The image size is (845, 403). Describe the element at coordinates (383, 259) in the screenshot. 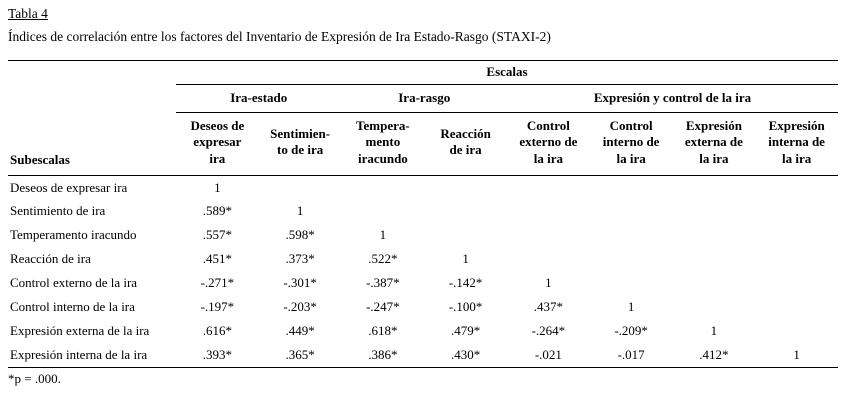

I see `correlation-value: .522*` at that location.